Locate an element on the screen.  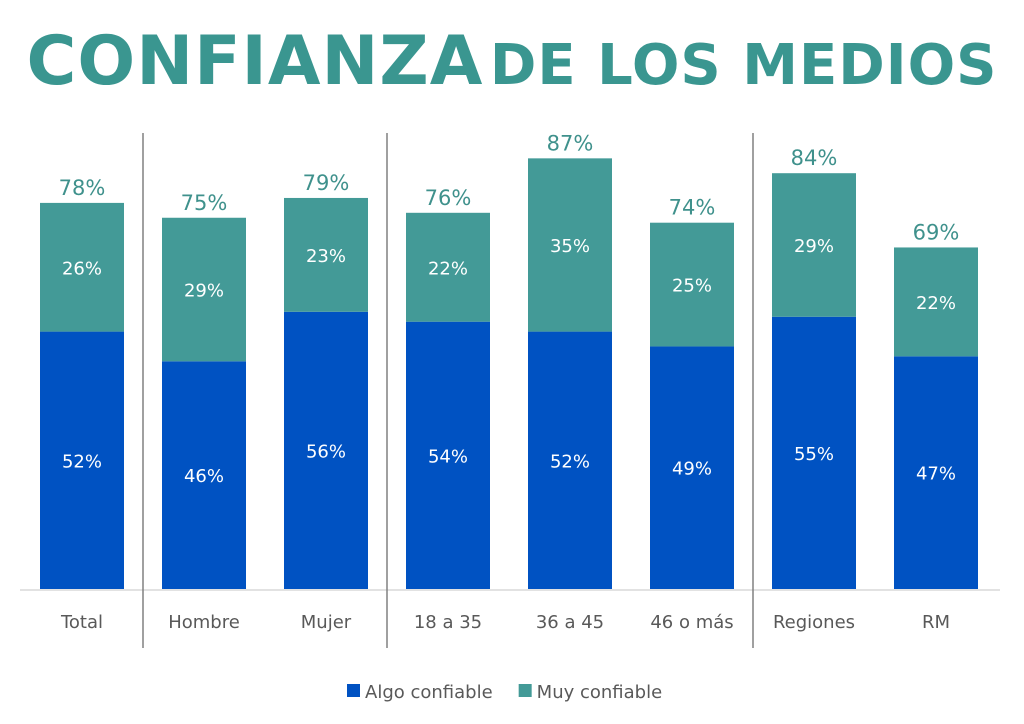
data-label: 49% is located at coordinates (692, 469).